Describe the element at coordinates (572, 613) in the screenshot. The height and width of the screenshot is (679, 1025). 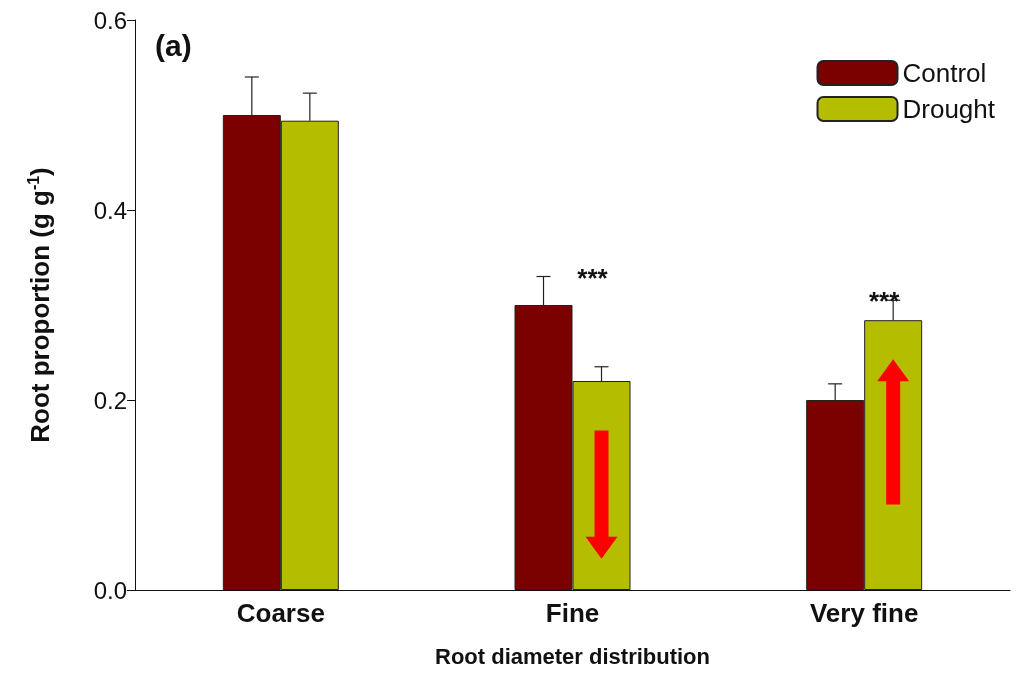
I see `x-tick-label: Fine` at that location.